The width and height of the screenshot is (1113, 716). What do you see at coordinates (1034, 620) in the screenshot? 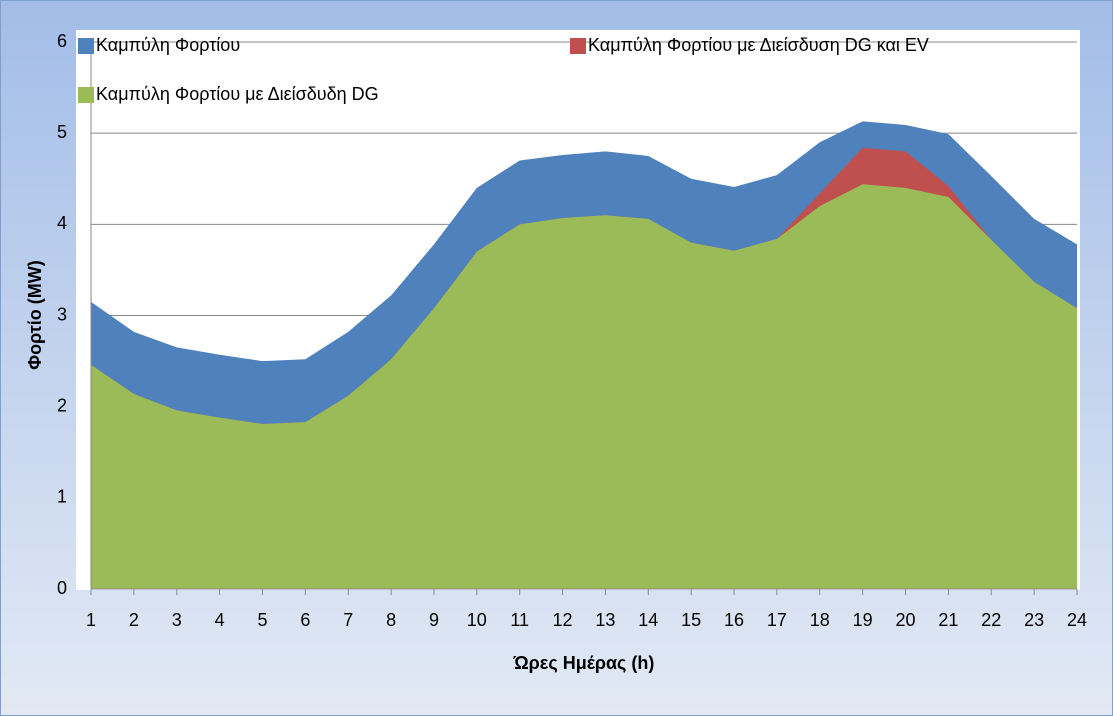
I see `x-tick-label: 23` at bounding box center [1034, 620].